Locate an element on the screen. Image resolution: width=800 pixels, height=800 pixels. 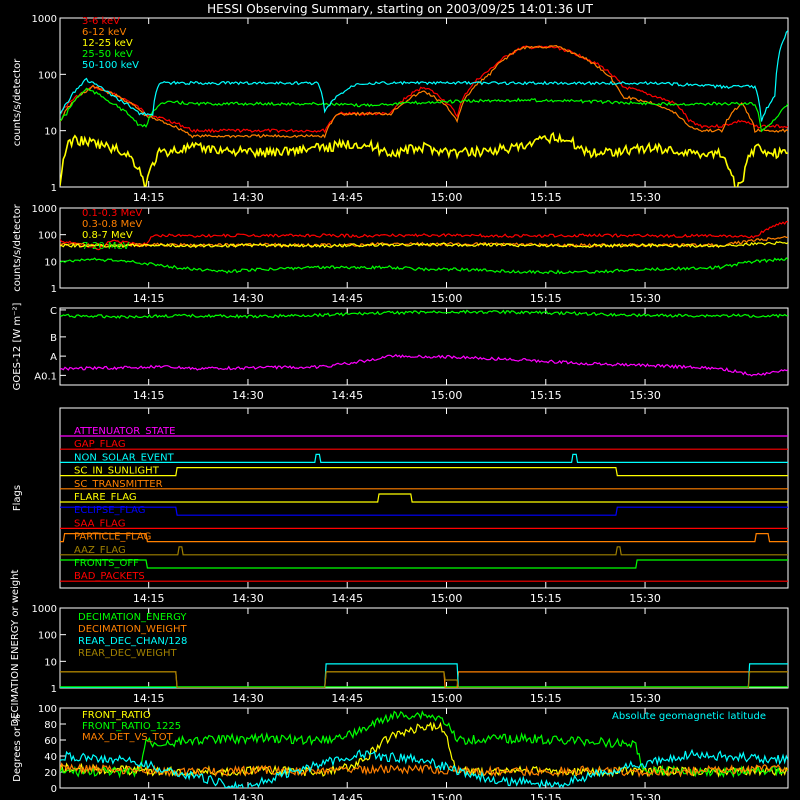
legend-entry: DECIMATION_WEIGHT is located at coordinates (132, 629).